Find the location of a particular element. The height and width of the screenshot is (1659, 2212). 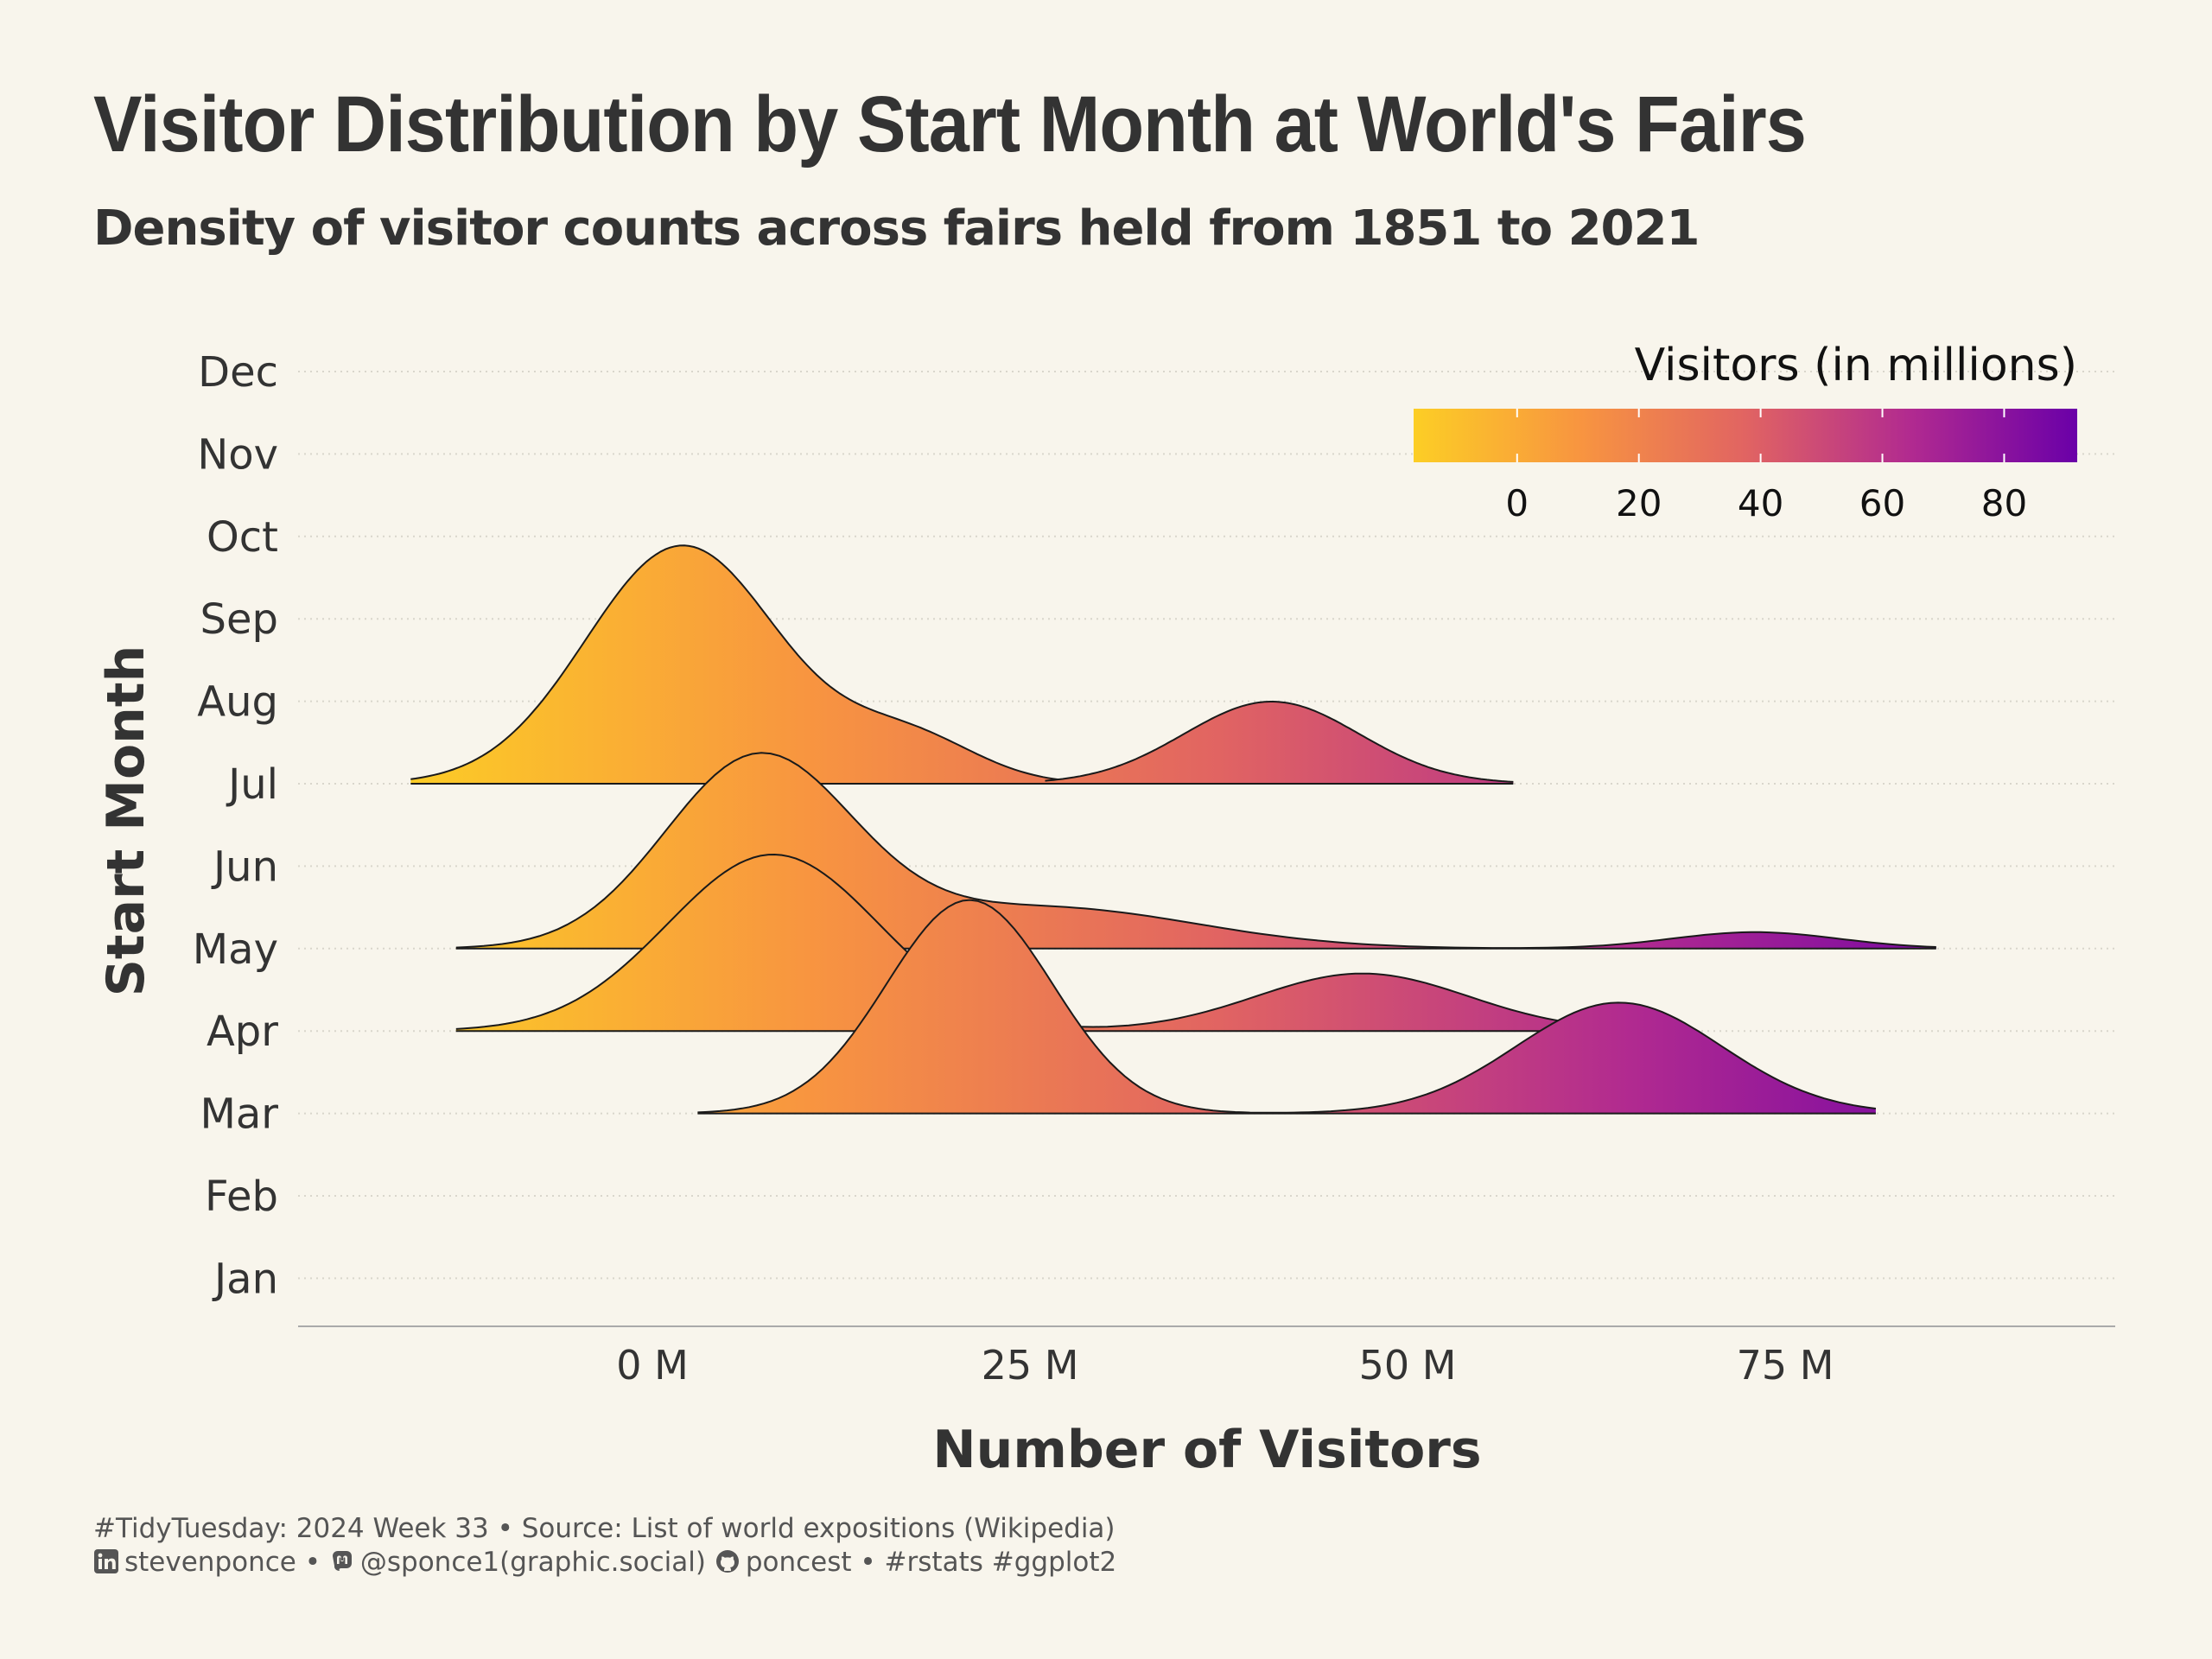

y-tick-mar: Mar is located at coordinates (239, 1114).